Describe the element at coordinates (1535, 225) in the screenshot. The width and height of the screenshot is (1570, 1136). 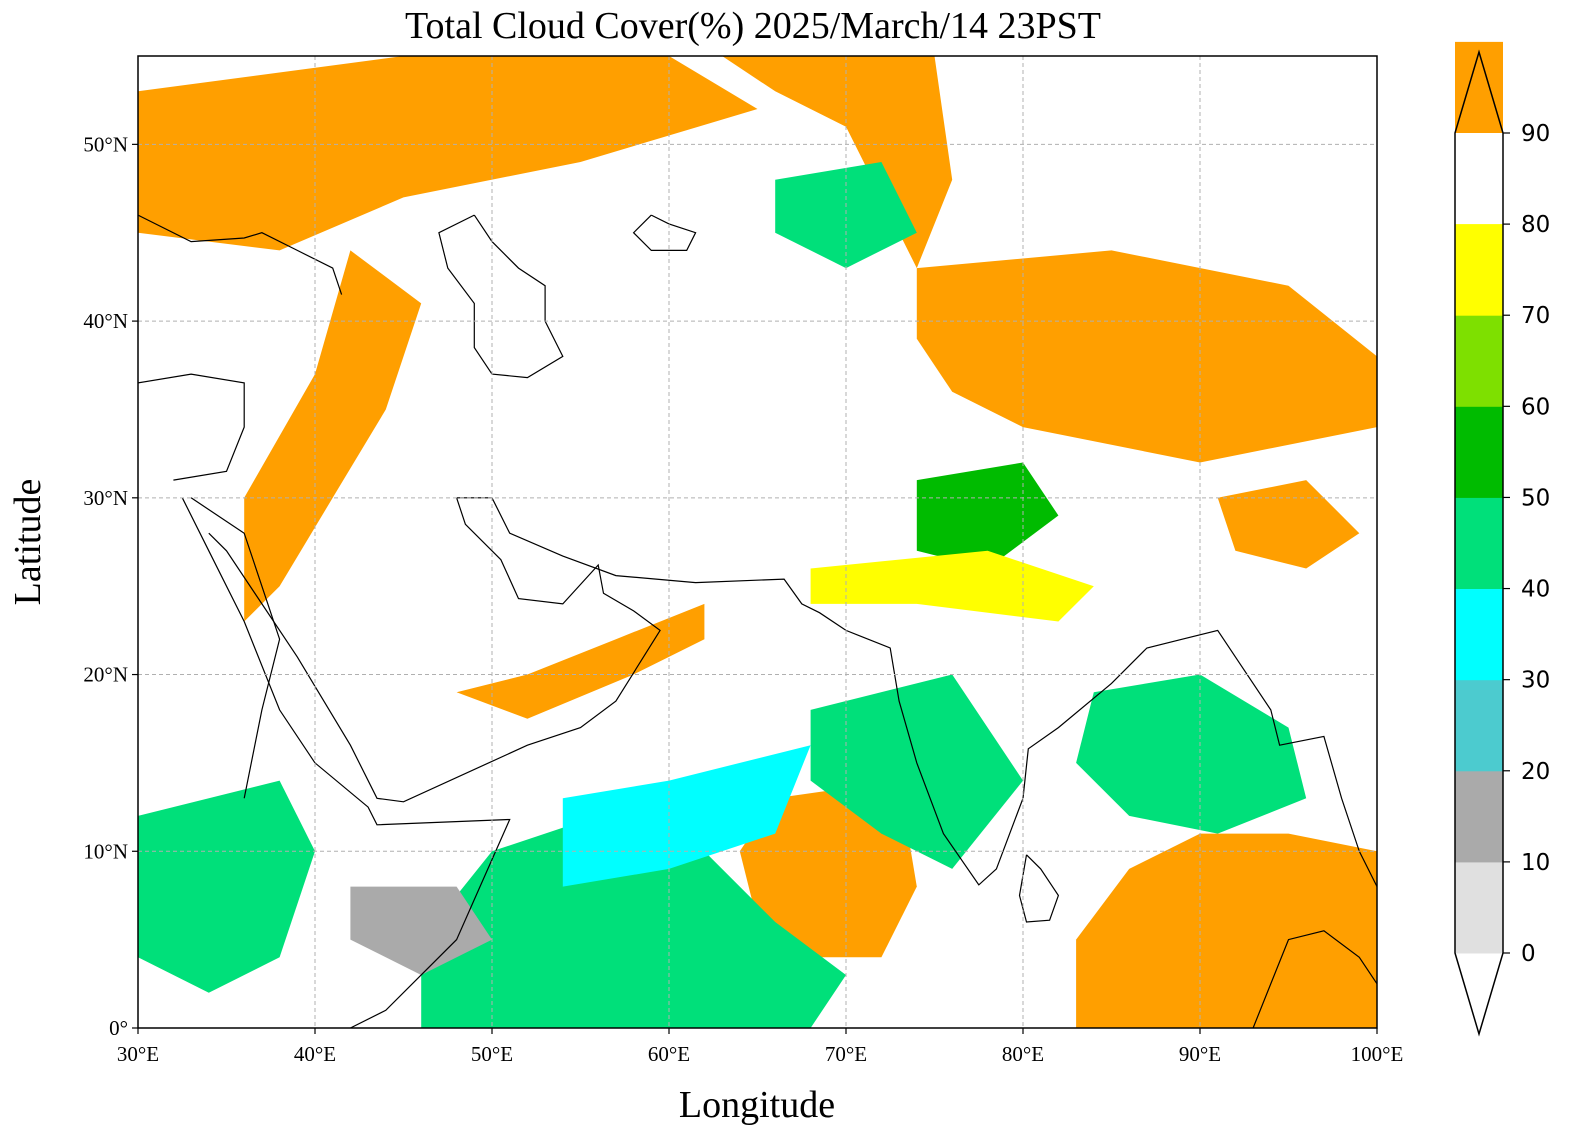
I see `colorbar-tick-label-8: 80` at that location.